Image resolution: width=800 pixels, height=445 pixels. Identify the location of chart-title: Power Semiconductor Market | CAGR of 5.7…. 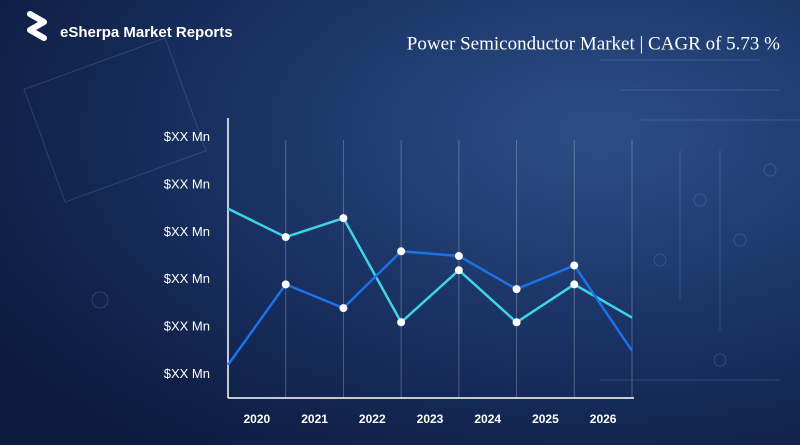
(593, 43).